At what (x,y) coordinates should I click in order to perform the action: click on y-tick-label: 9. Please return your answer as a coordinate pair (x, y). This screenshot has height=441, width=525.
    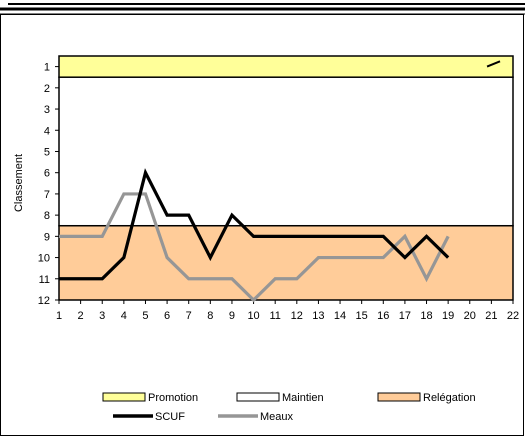
    Looking at the image, I should click on (47, 237).